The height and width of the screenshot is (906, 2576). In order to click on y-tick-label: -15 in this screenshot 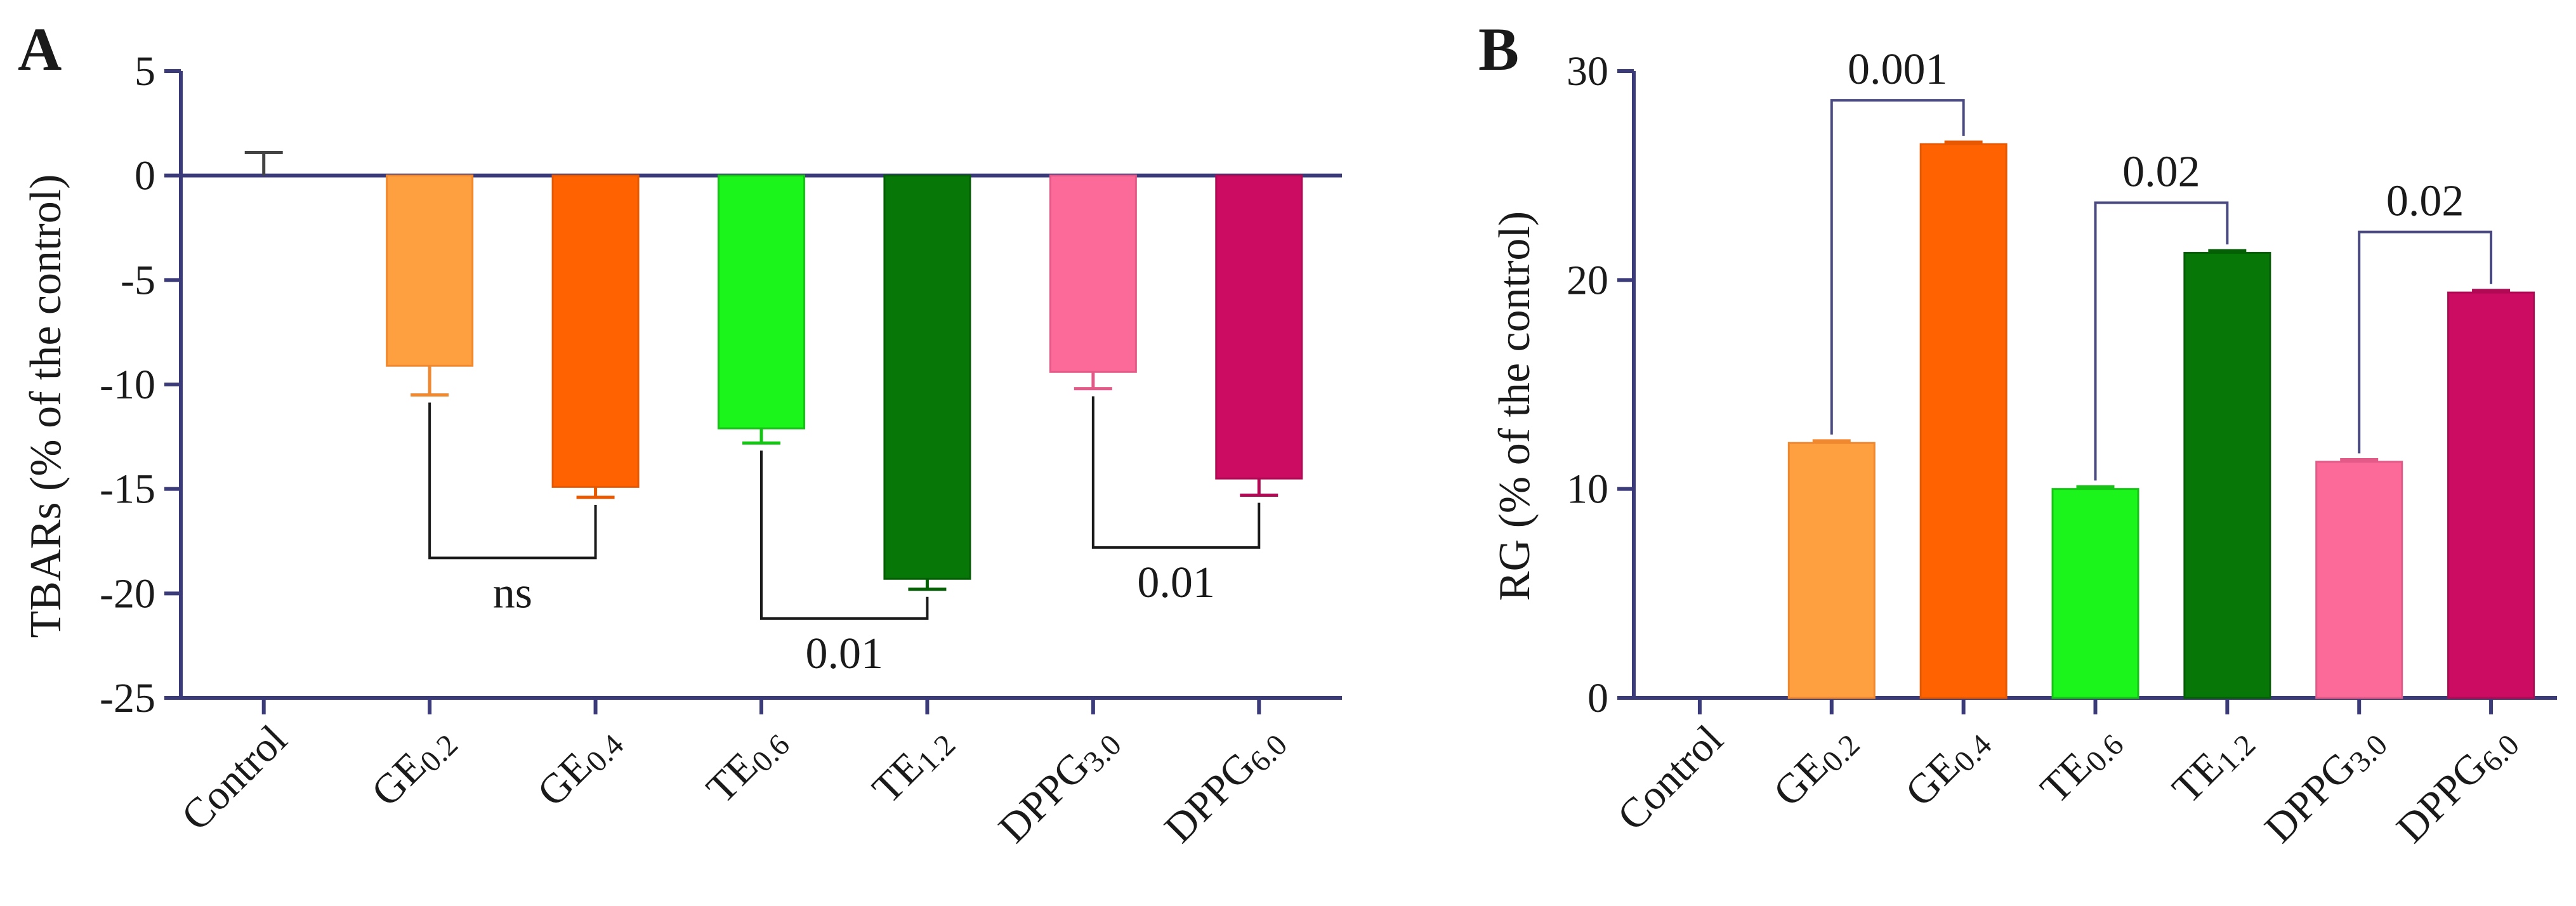, I will do `click(127, 489)`.